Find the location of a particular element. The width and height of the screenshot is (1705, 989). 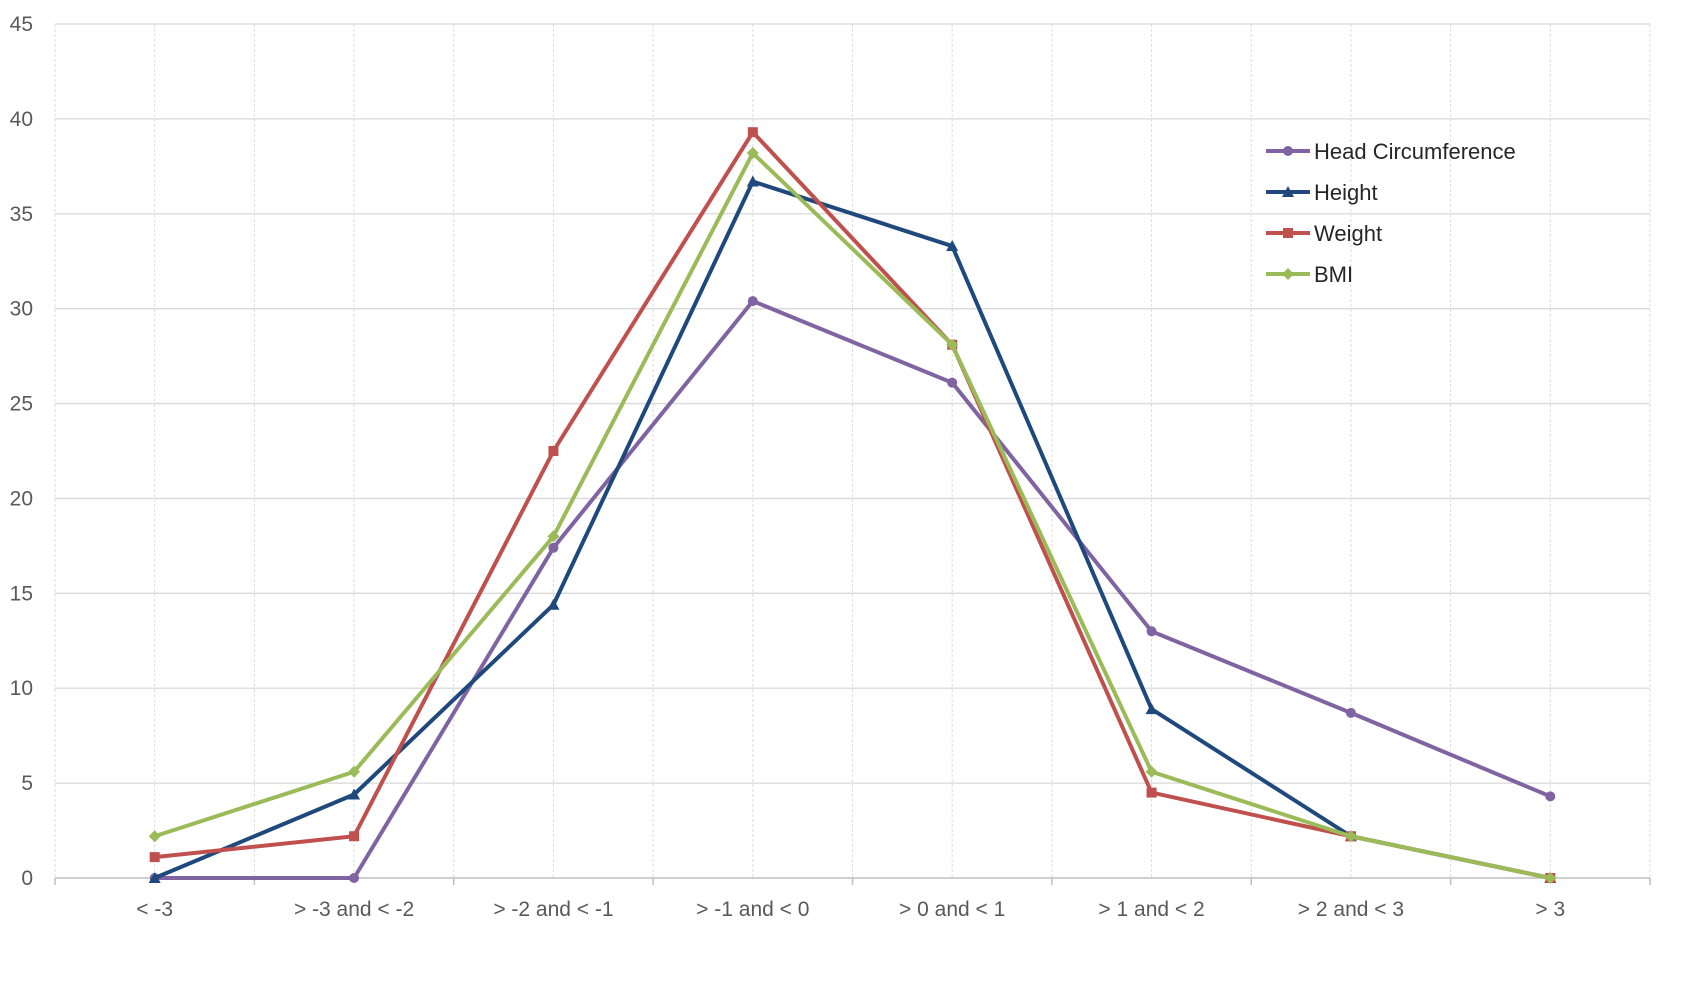

legend-label: Height is located at coordinates (1346, 192).